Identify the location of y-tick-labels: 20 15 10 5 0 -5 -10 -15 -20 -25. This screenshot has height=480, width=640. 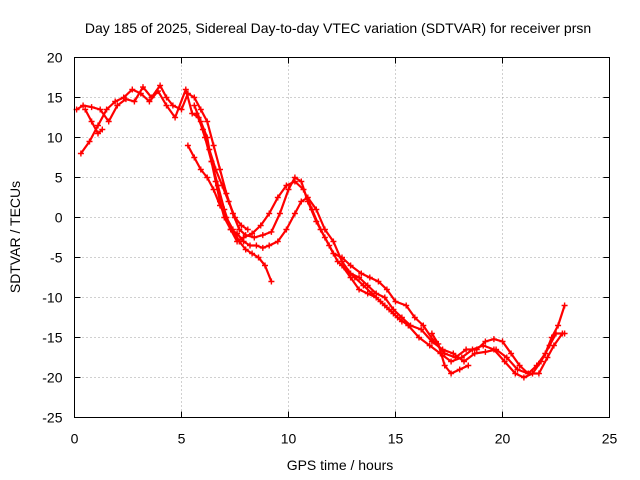
(52, 238).